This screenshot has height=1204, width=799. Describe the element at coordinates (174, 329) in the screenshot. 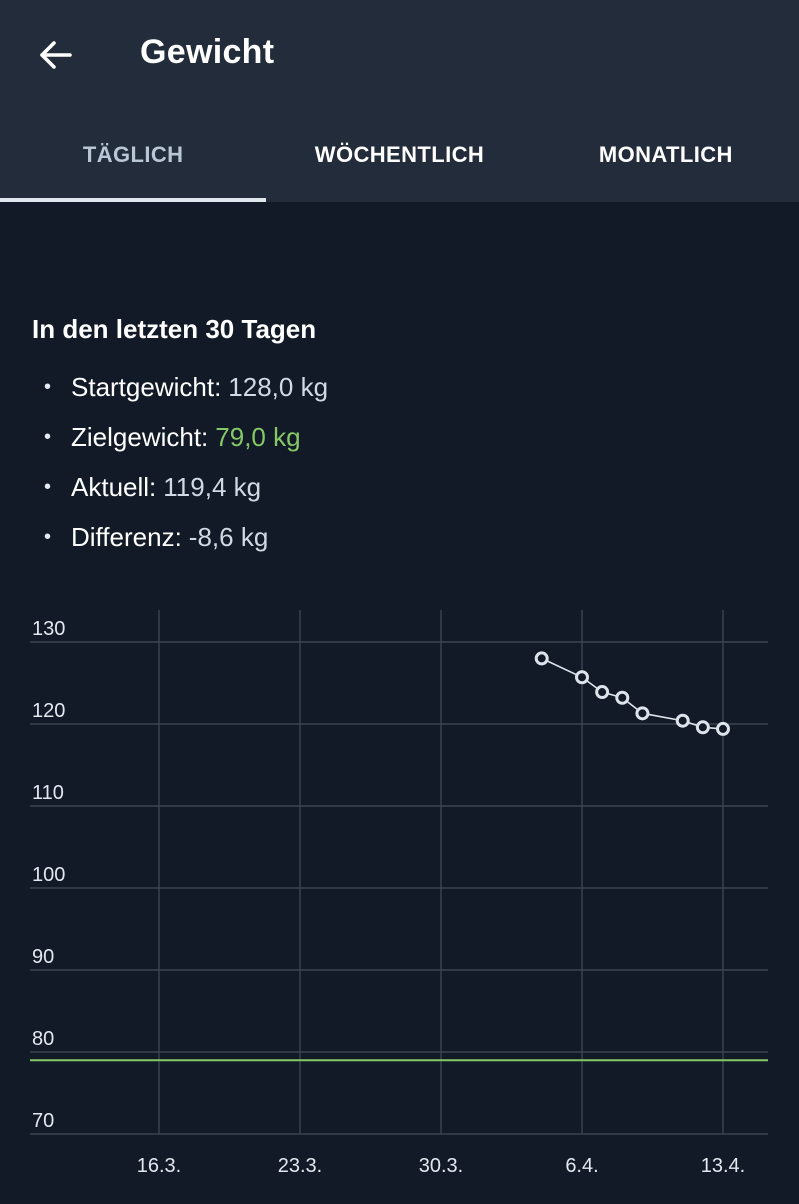

I see `summary-title: In den letzten 30 Tagen` at that location.